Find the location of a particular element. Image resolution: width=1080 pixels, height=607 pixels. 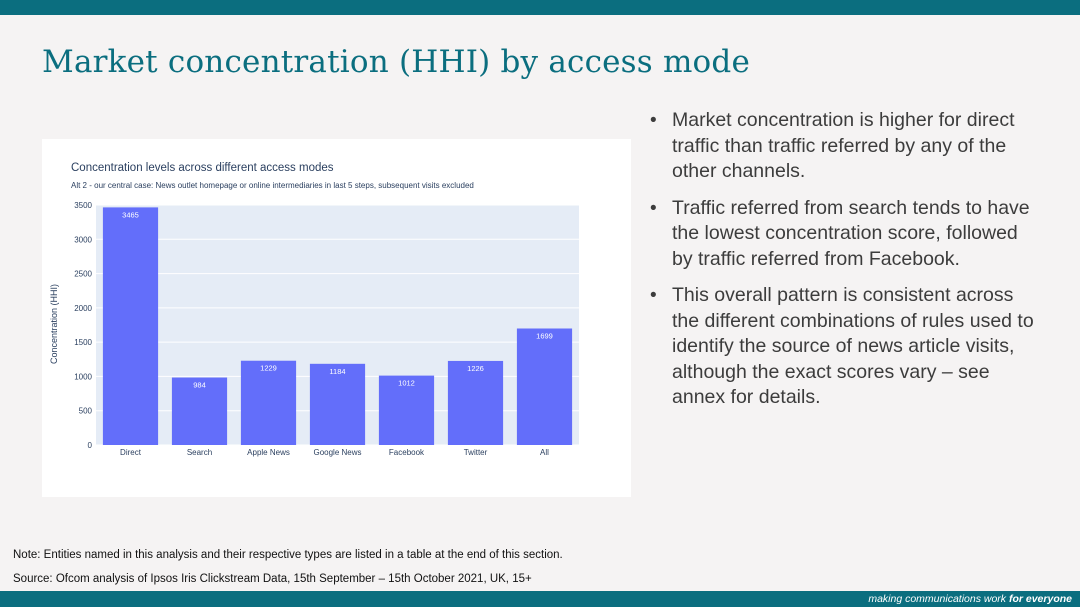

bar-value-label: 1699 is located at coordinates (544, 335).